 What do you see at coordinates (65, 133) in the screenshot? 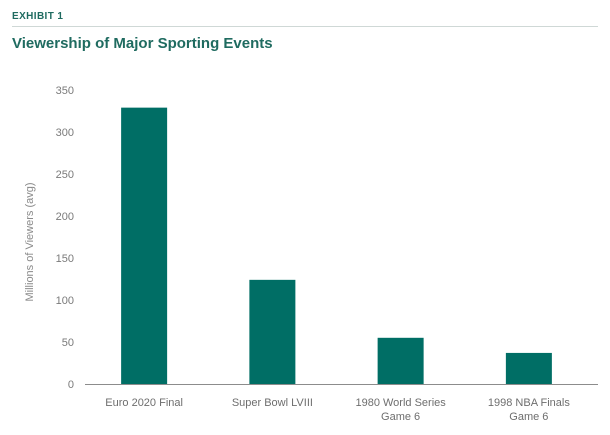
I see `y-tick-label: 300` at bounding box center [65, 133].